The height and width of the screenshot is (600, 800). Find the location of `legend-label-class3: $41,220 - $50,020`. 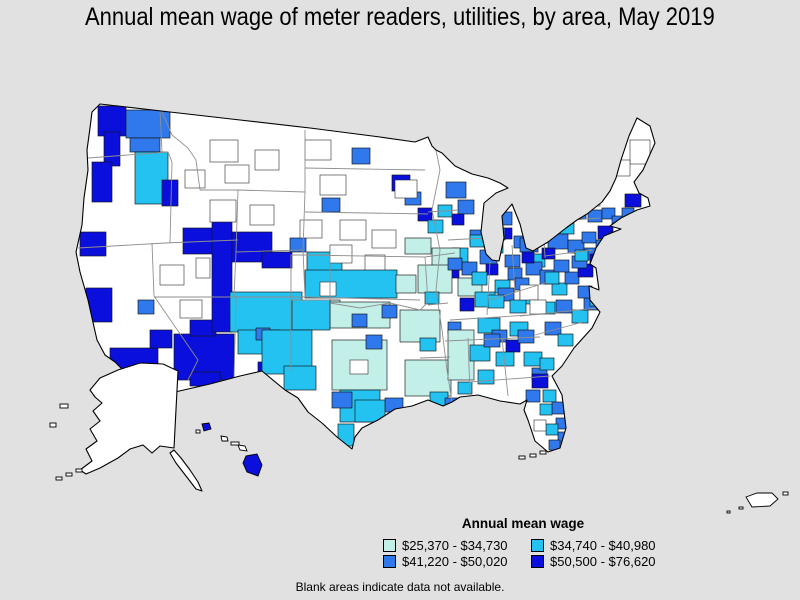

legend-label-class3: $41,220 - $50,020 is located at coordinates (455, 561).